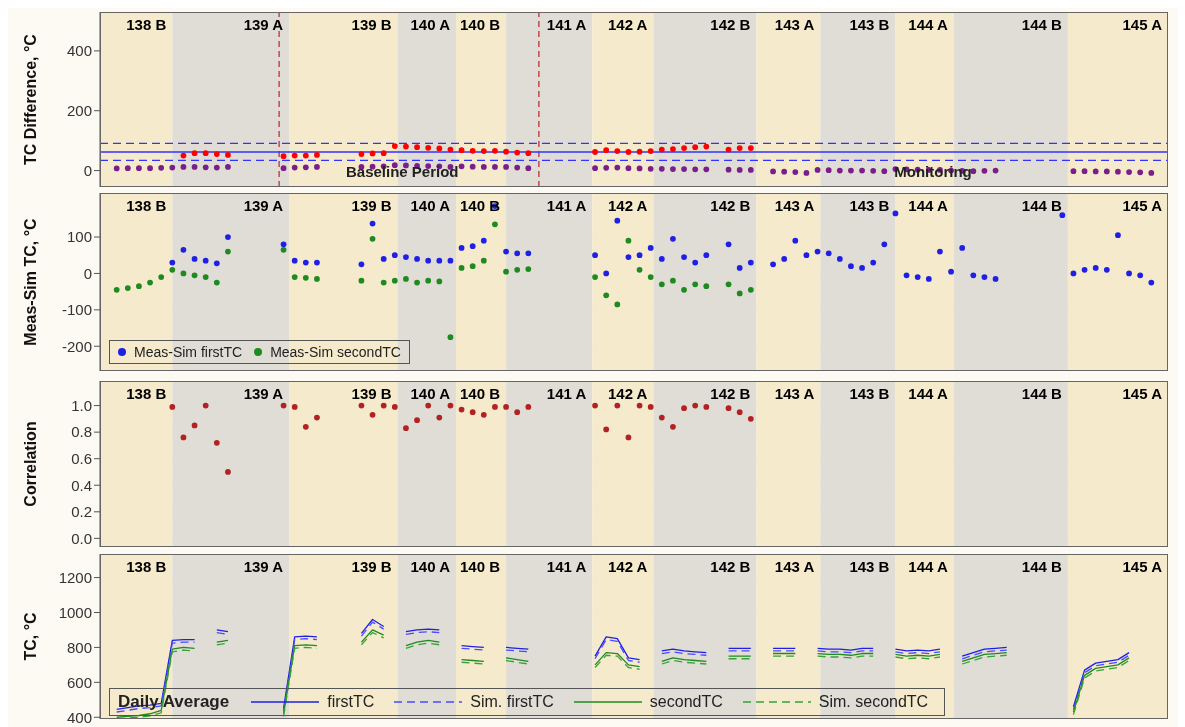 The image size is (1185, 727). What do you see at coordinates (87, 170) in the screenshot?
I see `y-tick-label: 0` at bounding box center [87, 170].